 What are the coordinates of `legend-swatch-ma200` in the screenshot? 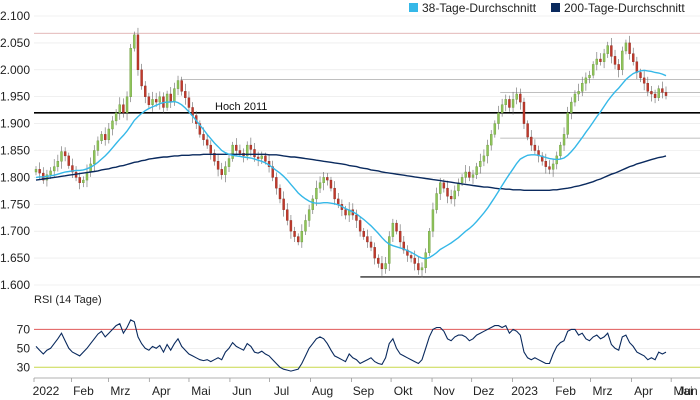 It's located at (555, 7).